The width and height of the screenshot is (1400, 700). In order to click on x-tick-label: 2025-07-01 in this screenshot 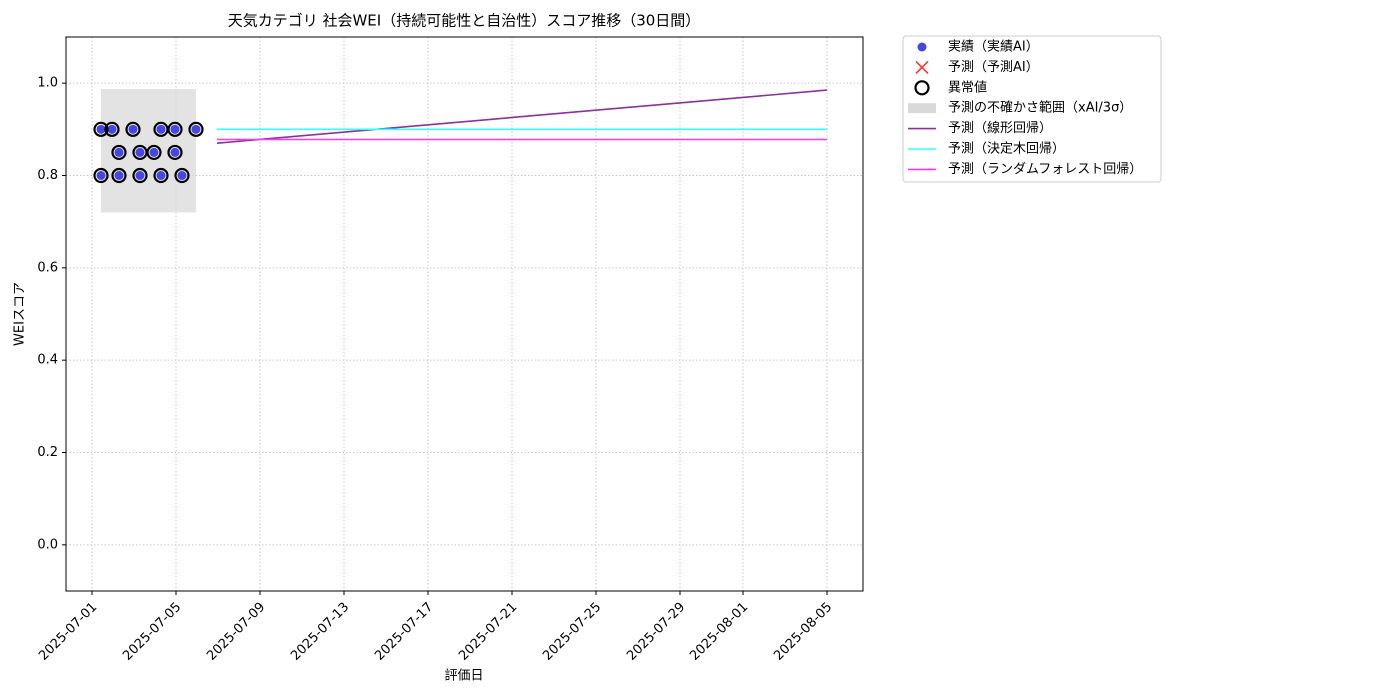, I will do `click(68, 632)`.